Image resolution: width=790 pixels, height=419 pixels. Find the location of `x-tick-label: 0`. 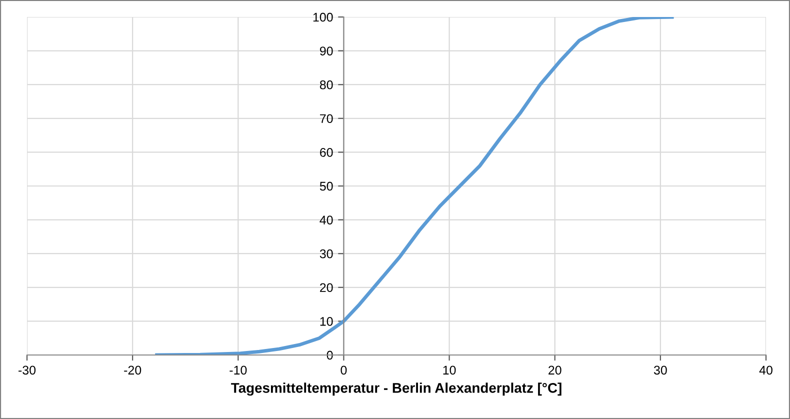

x-tick-label: 0 is located at coordinates (343, 370).